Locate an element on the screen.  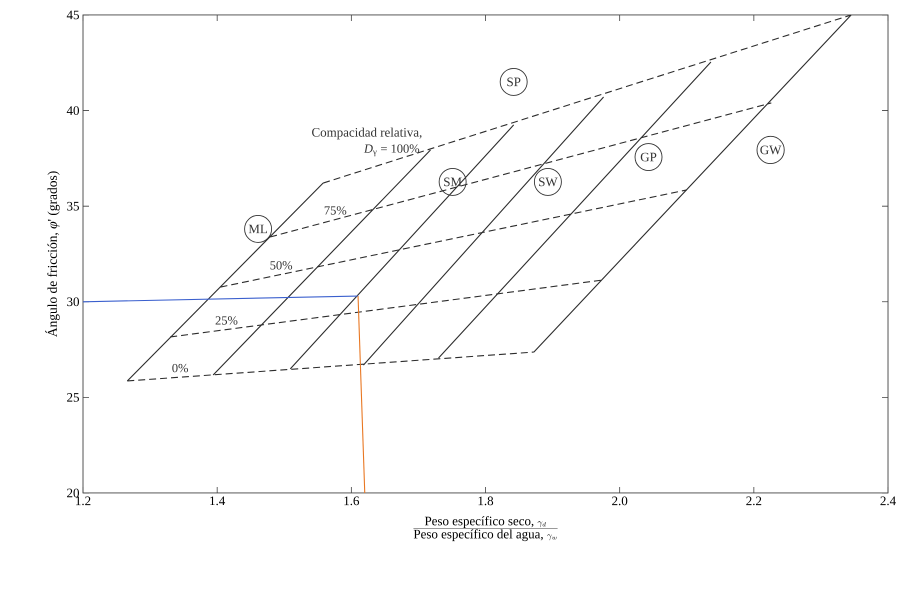
y-tick-label: 20 is located at coordinates (73, 493).